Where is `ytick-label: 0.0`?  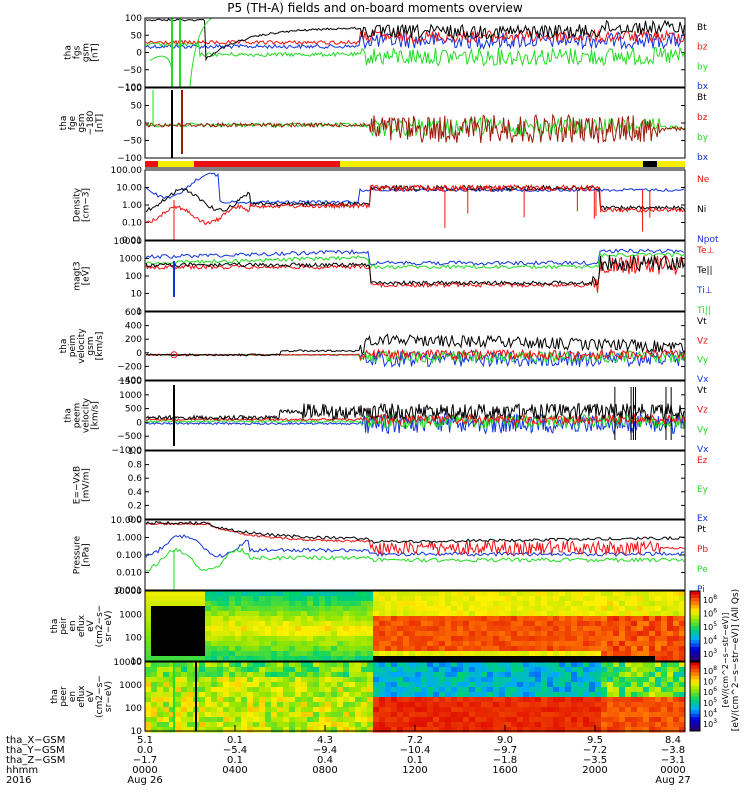
ytick-label: 0.0 is located at coordinates (135, 520).